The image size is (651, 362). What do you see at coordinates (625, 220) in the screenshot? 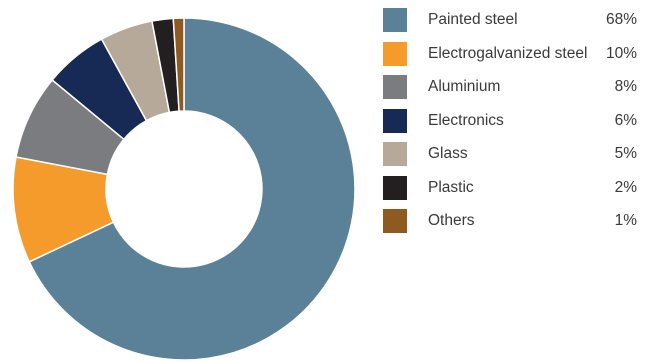
I see `legend-value: 1%` at bounding box center [625, 220].